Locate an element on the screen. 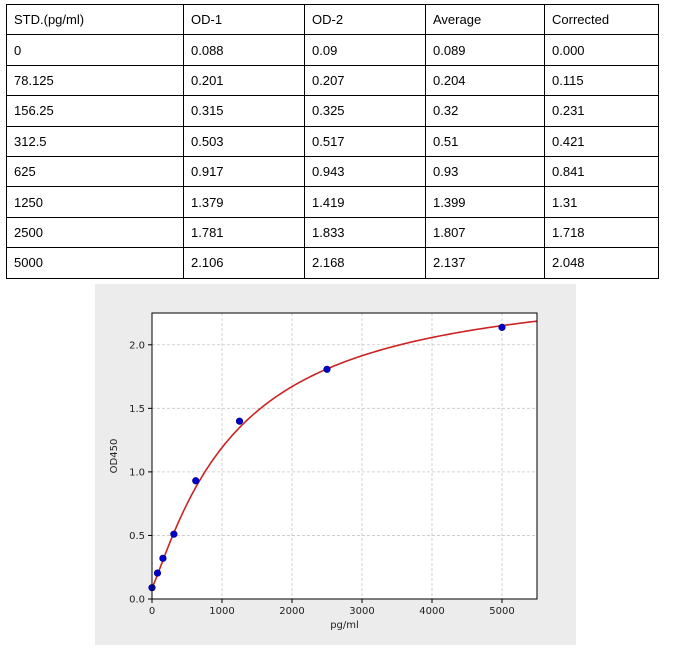 The height and width of the screenshot is (659, 680). table-cell: 0.943 is located at coordinates (365, 171).